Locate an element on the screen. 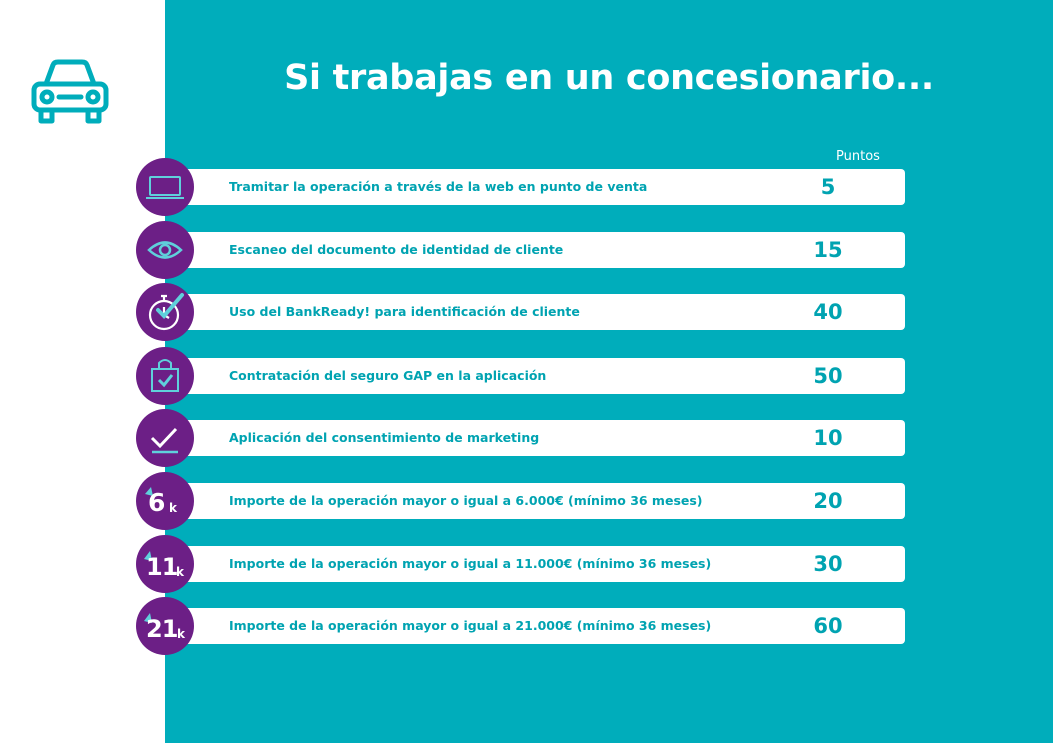  checkmark-badge is located at coordinates (165, 438).